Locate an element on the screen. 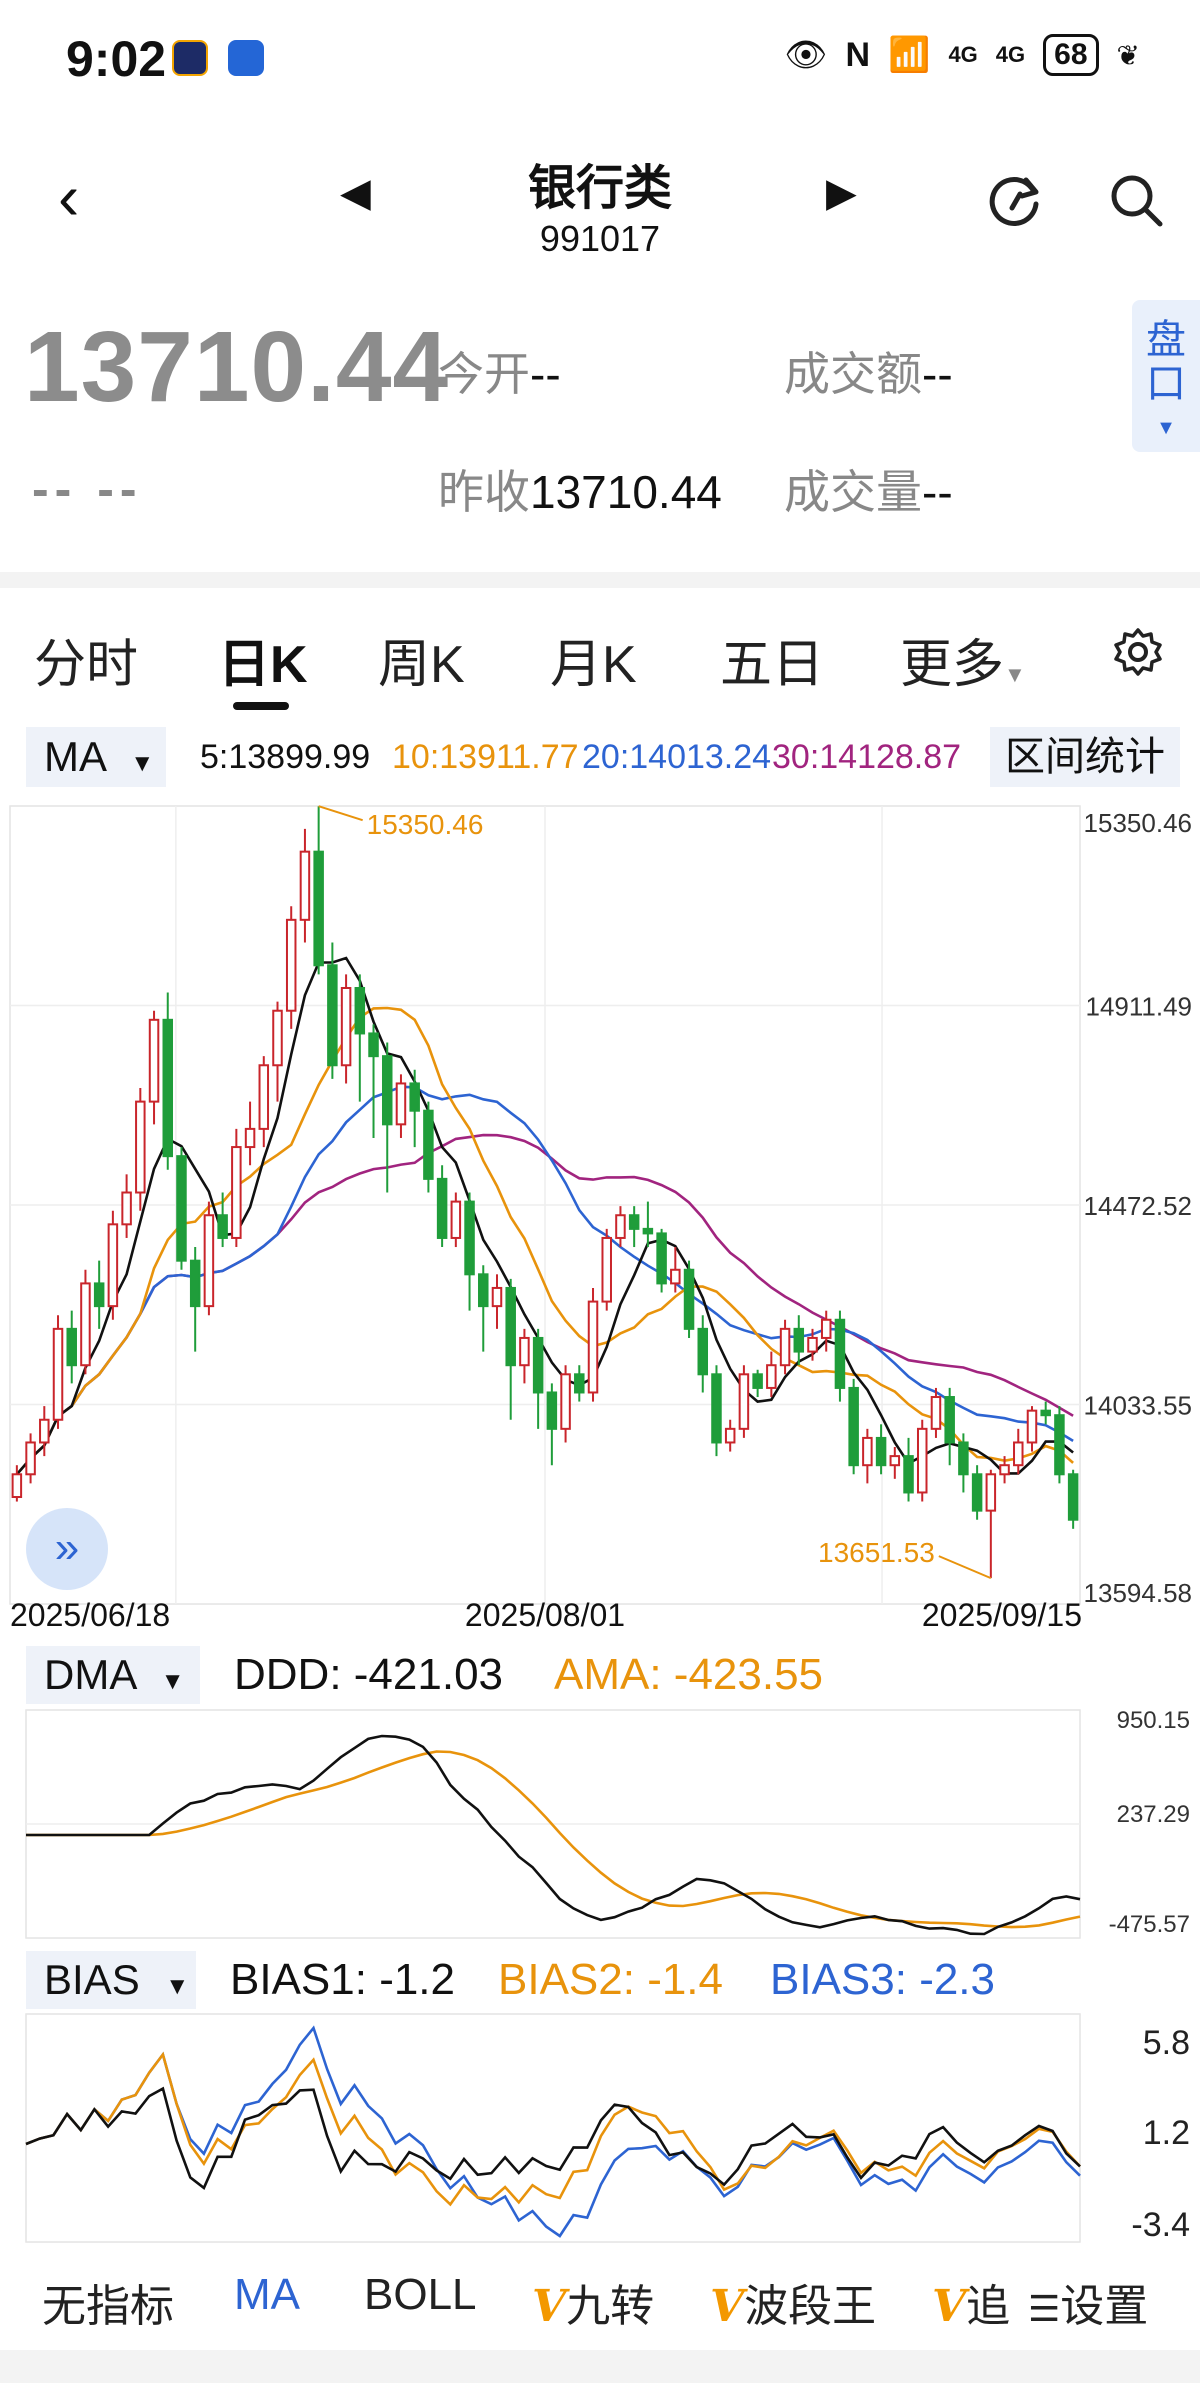 The width and height of the screenshot is (1200, 2383). v-badge-icon: V is located at coordinates (727, 2306).